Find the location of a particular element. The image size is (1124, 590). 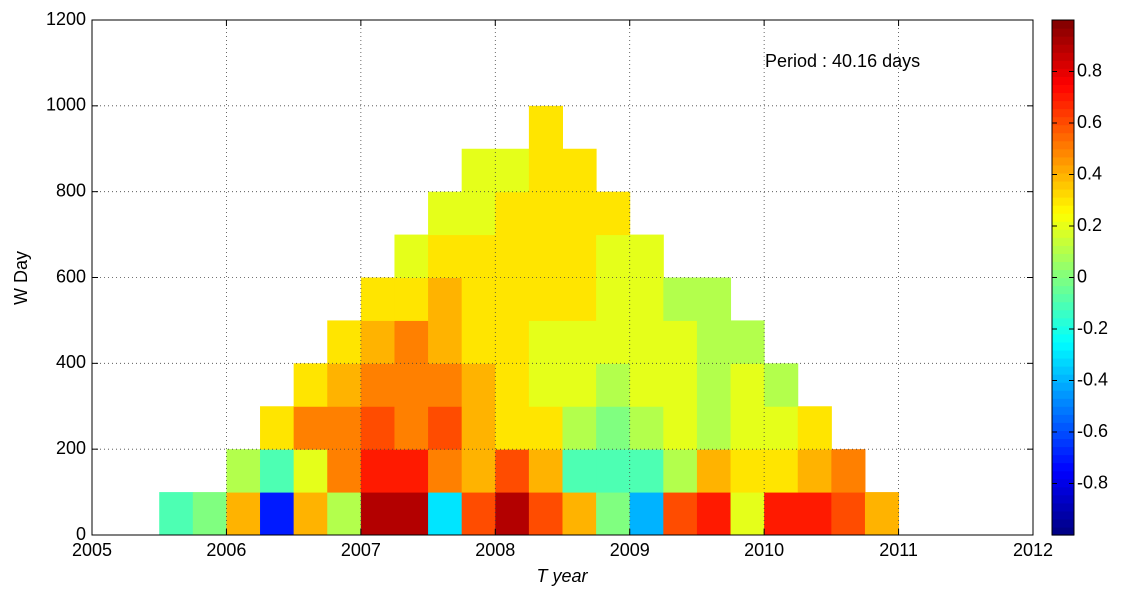

x-tick-label: 2006 is located at coordinates (226, 550).